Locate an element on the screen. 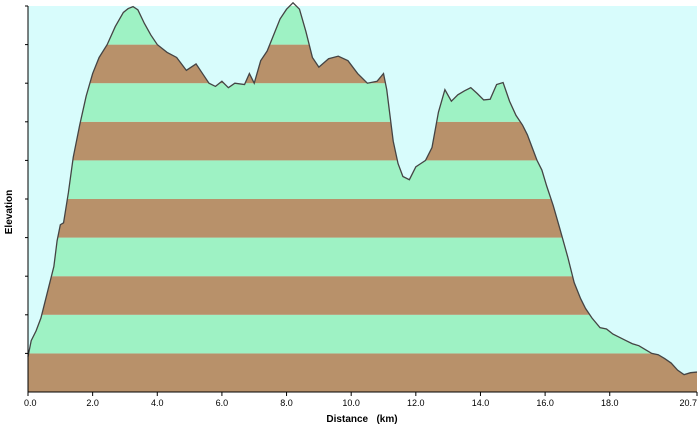  x-tick-label: 16.0 is located at coordinates (545, 403).